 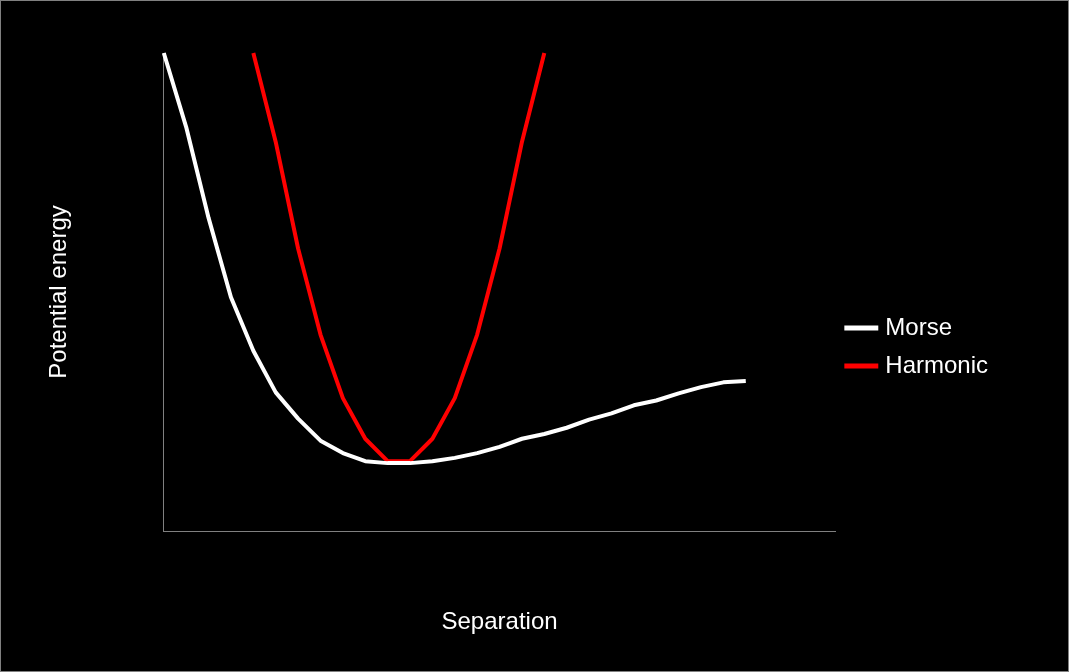 What do you see at coordinates (918, 326) in the screenshot?
I see `legend-label: Morse` at bounding box center [918, 326].